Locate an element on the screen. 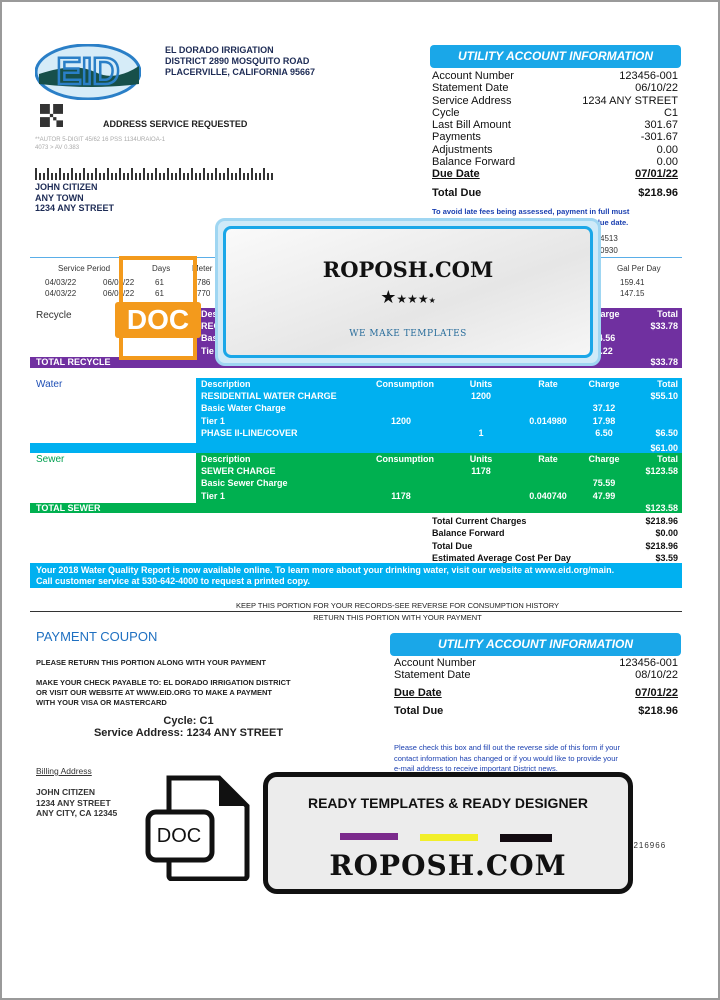  payable-line-3: WITH YOUR VISA OR MASTERCARD is located at coordinates (101, 702).